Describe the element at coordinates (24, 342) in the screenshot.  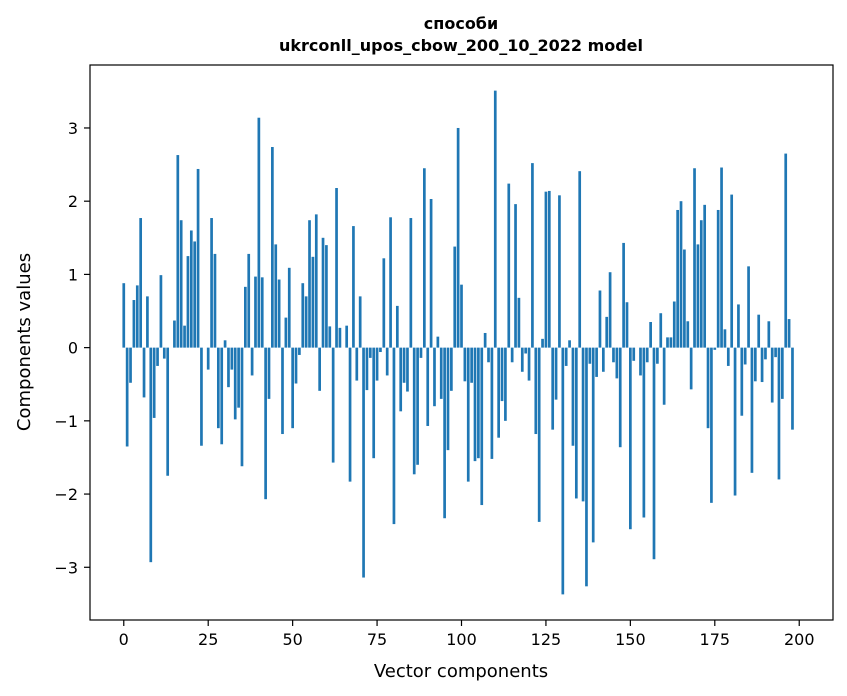
I see `y-axis-label: Components values` at that location.